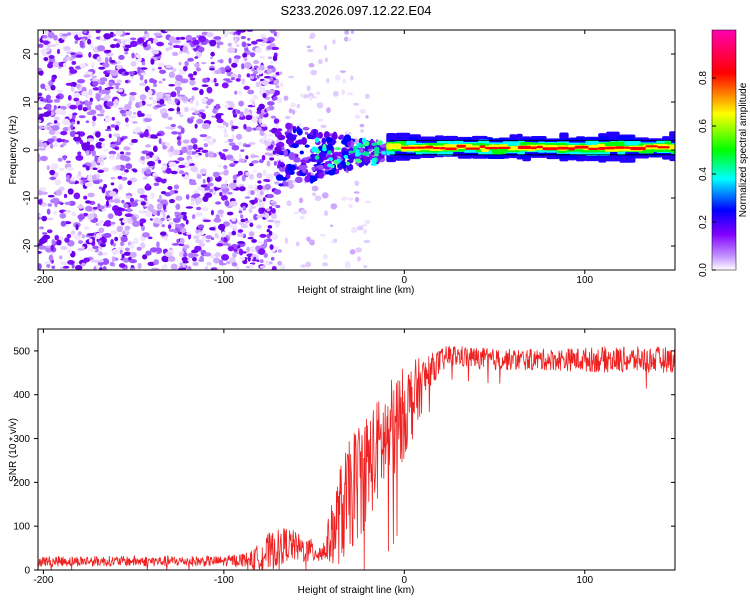  What do you see at coordinates (43, 580) in the screenshot?
I see `snr-x-tick-label: -200` at bounding box center [43, 580].